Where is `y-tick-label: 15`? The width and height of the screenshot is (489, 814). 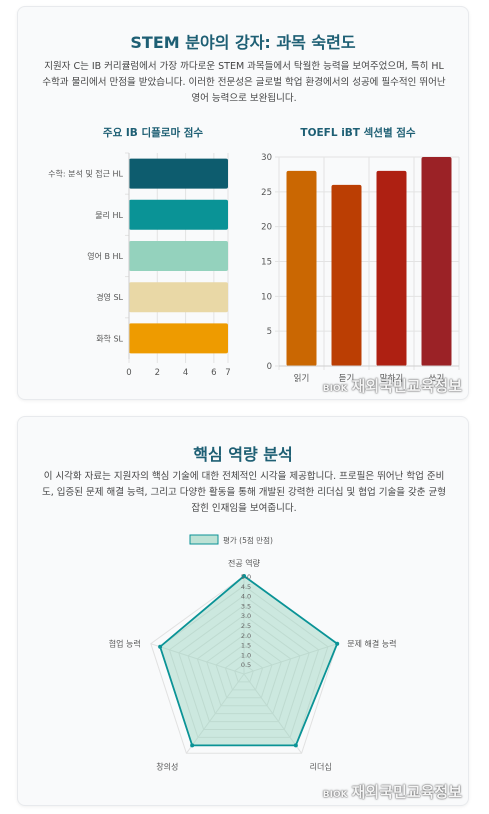 y-tick-label: 15 is located at coordinates (266, 263).